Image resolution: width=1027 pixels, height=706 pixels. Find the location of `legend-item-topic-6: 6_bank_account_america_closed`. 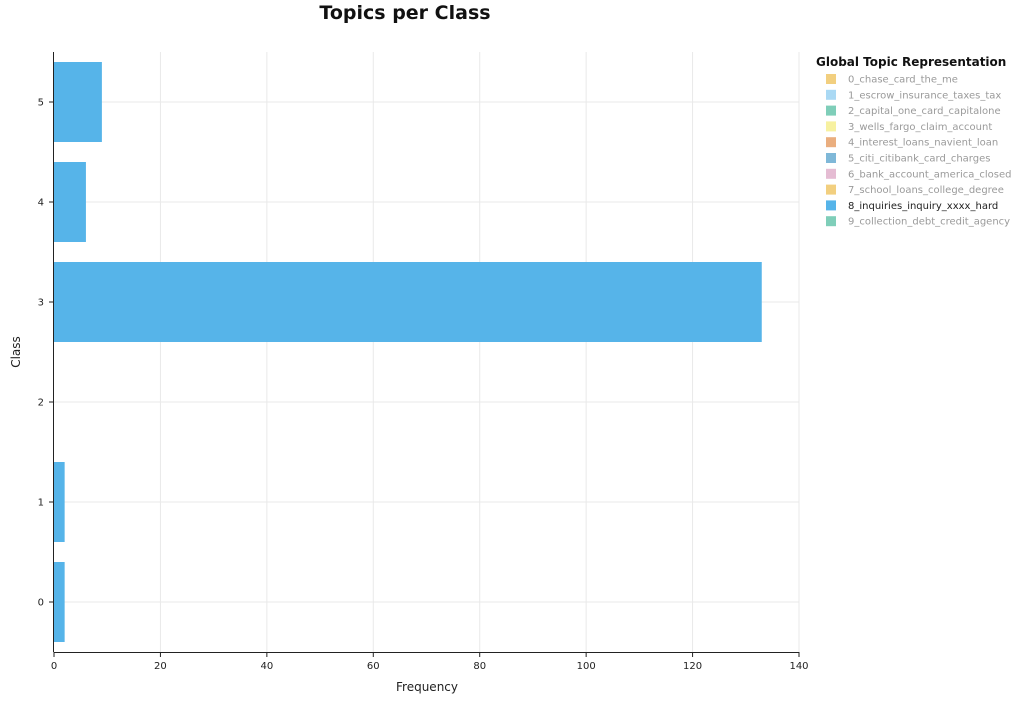

legend-item-topic-6: 6_bank_account_america_closed is located at coordinates (918, 174).